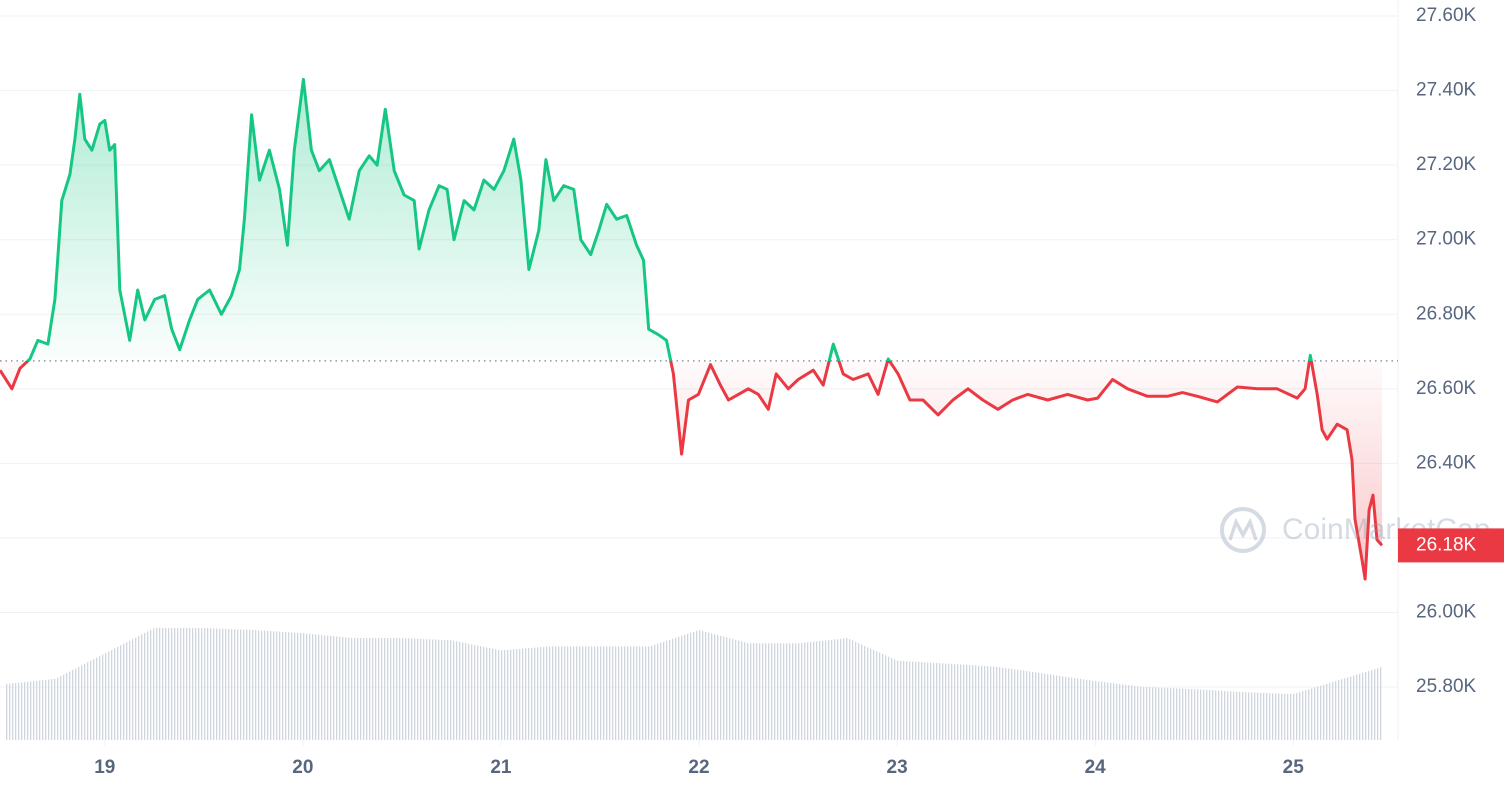  Describe the element at coordinates (1294, 767) in the screenshot. I see `x-tick-label: 25` at that location.